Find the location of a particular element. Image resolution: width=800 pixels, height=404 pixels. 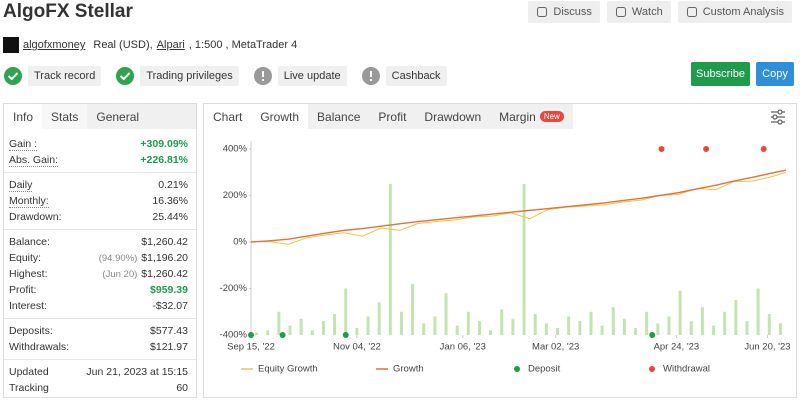

icon-circle is located at coordinates (125, 76).